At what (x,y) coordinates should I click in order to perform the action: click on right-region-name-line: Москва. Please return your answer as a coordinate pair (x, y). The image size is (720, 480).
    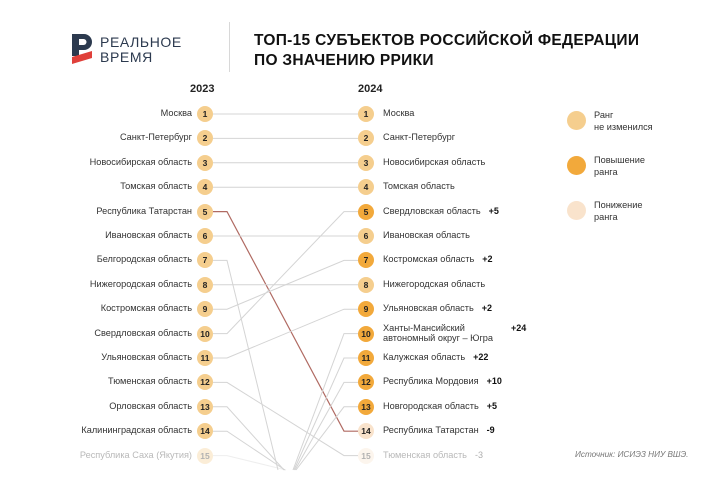
    Looking at the image, I should click on (399, 113).